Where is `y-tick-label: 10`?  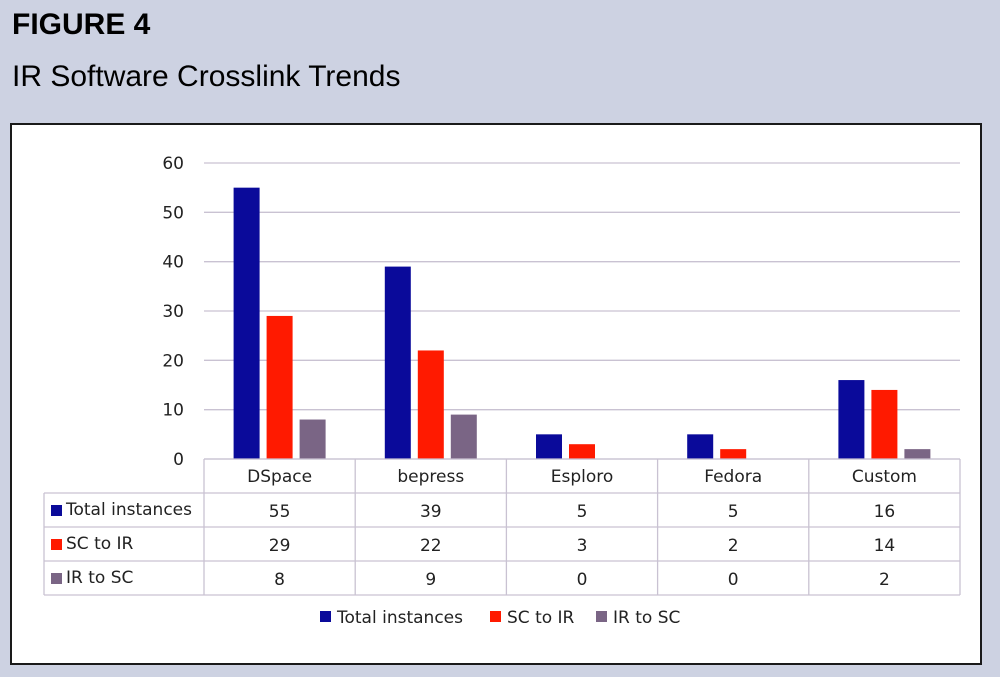 y-tick-label: 10 is located at coordinates (173, 411).